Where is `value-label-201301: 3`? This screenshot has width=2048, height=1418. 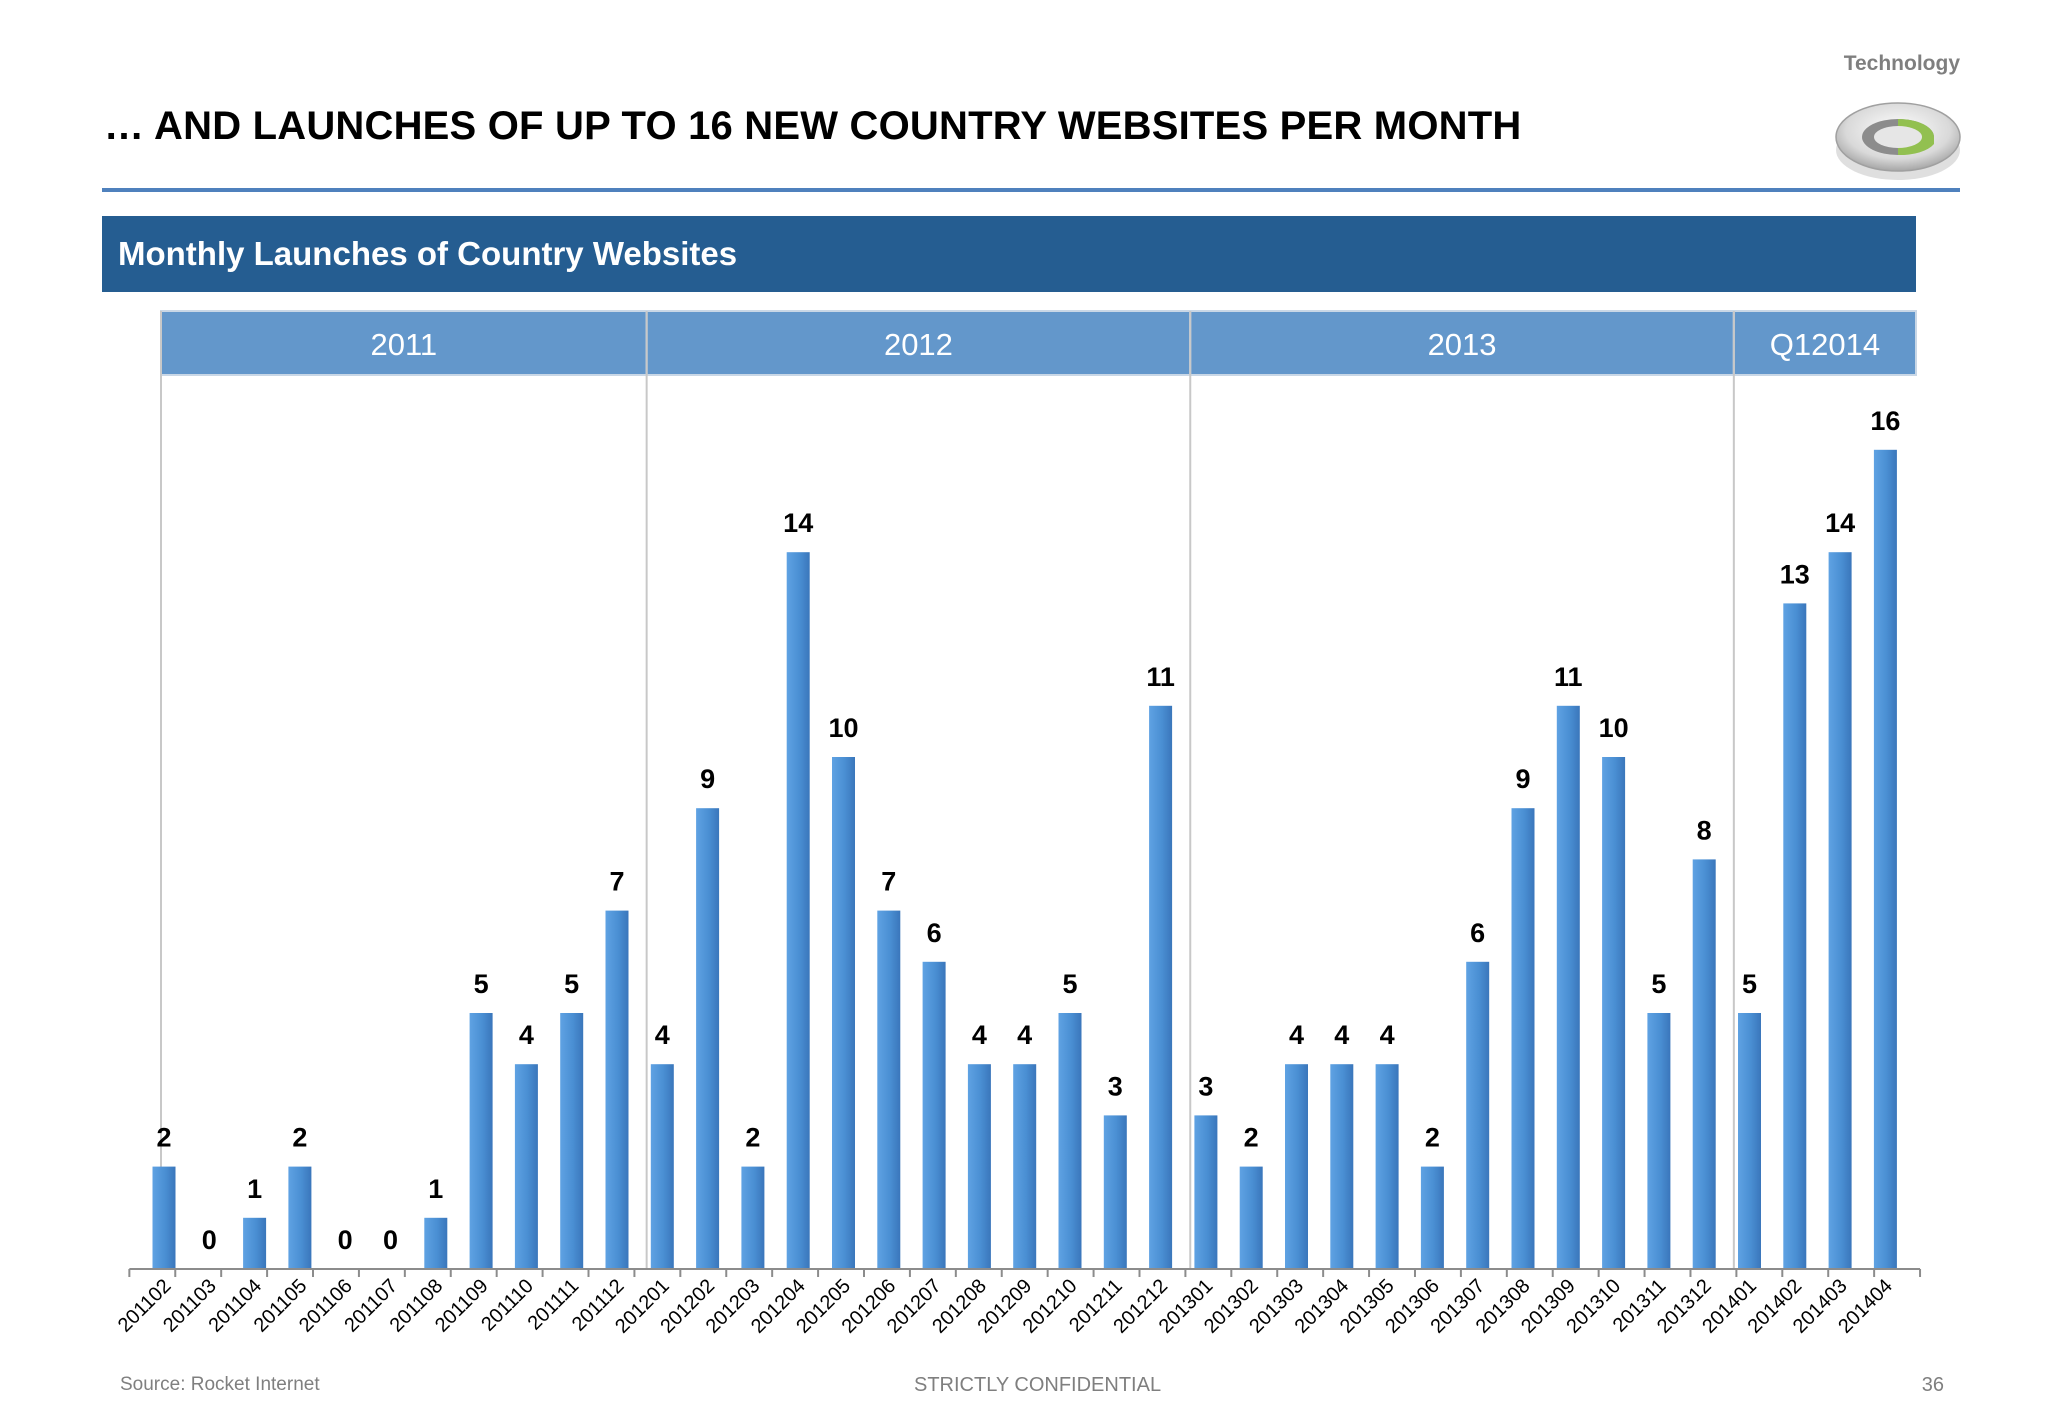
value-label-201301: 3 is located at coordinates (1205, 1086).